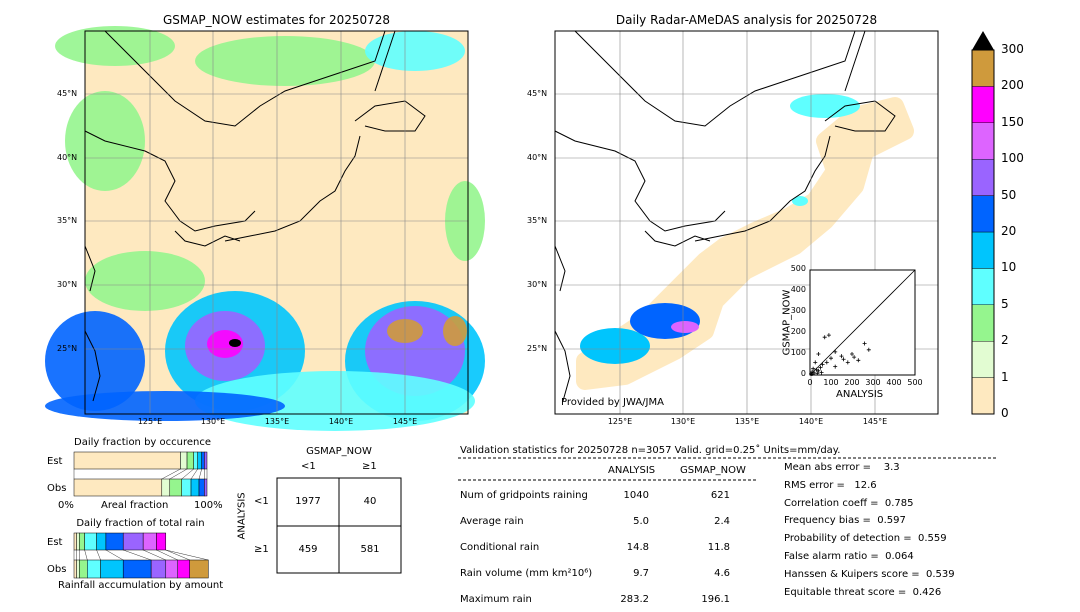 Image resolution: width=1080 pixels, height=612 pixels. I want to click on cell-hits-none: 1977, so click(308, 501).